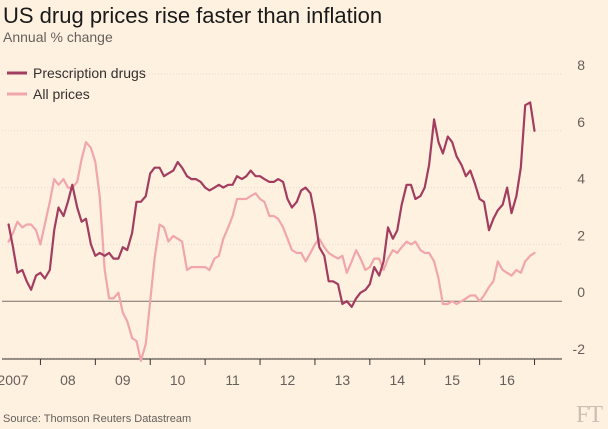  What do you see at coordinates (581, 292) in the screenshot?
I see `y-tick-label: 0` at bounding box center [581, 292].